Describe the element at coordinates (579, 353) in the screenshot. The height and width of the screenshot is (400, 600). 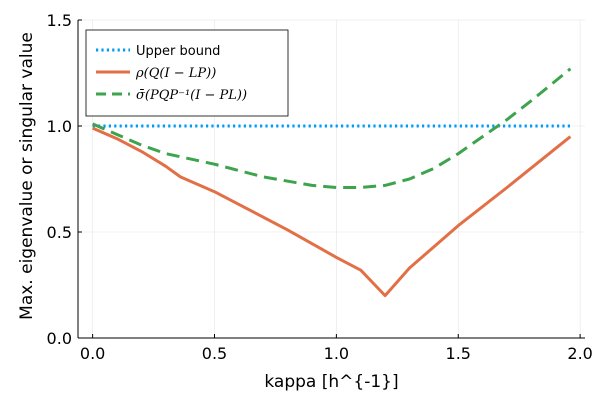
I see `x-tick-label: 2.0` at that location.